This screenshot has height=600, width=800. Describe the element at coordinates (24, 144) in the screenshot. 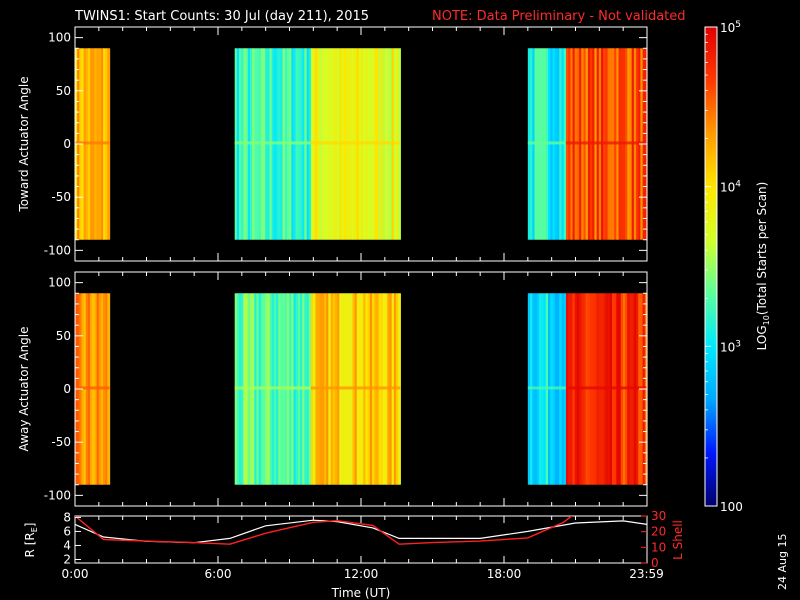

I see `toward-ylabel: Toward Actuator Angle` at that location.